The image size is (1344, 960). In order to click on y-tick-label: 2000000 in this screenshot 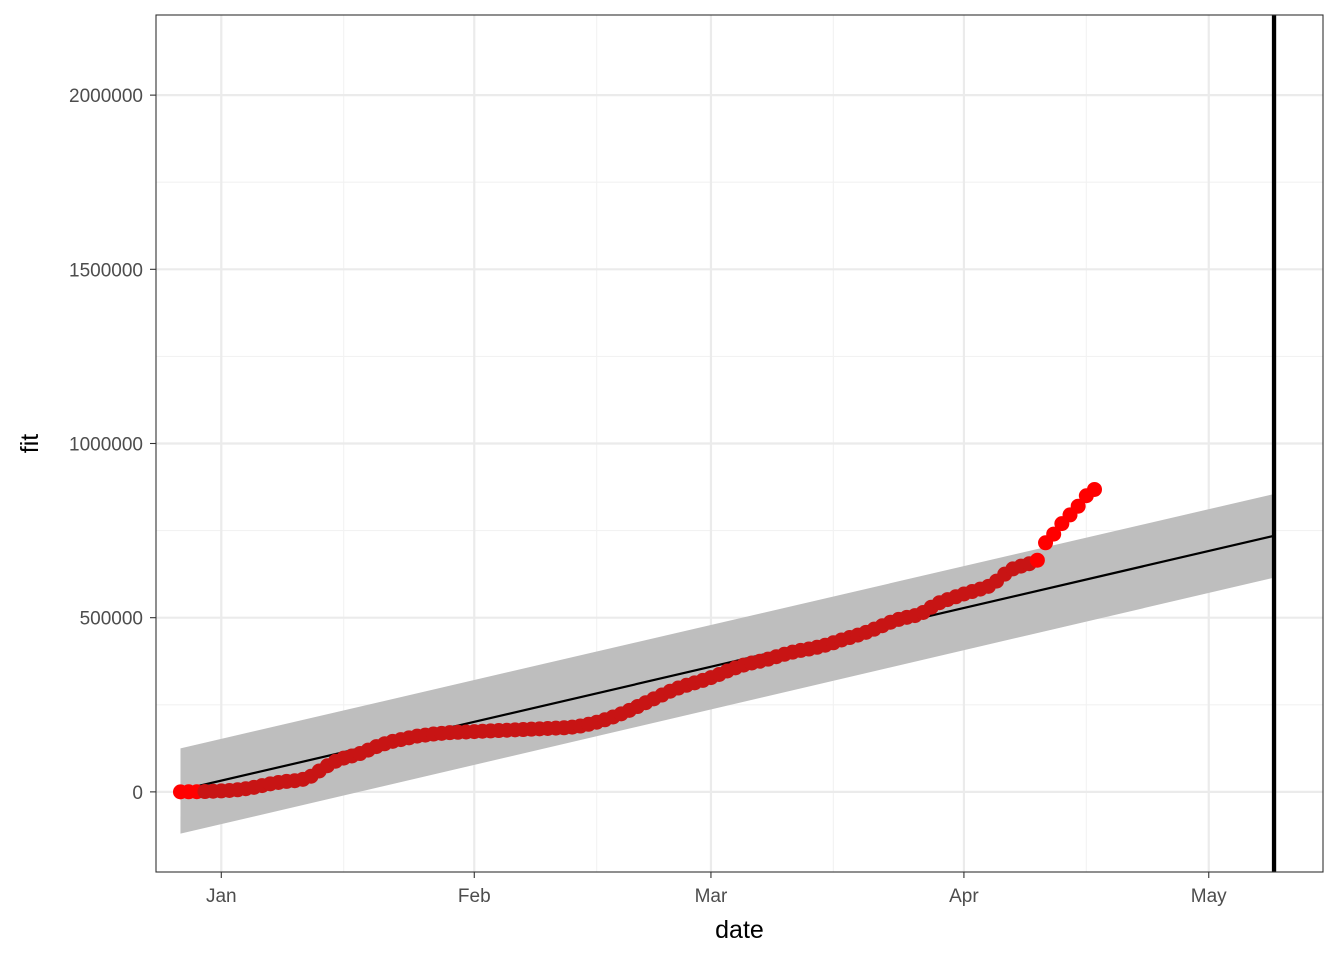, I will do `click(106, 96)`.